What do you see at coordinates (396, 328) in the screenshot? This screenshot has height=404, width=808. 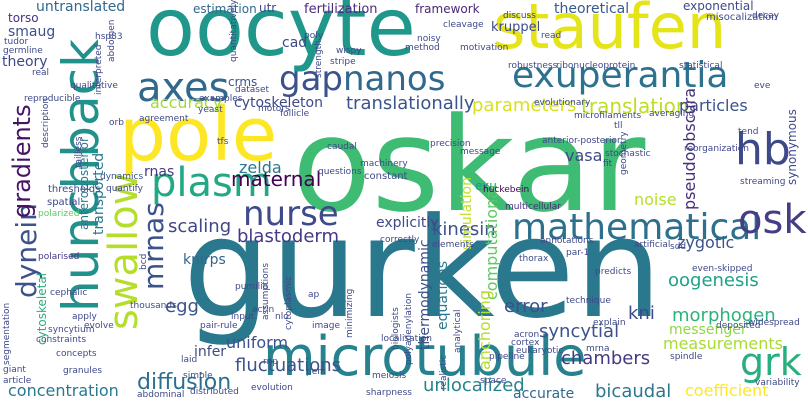 I see `word-biologists: biologists` at bounding box center [396, 328].